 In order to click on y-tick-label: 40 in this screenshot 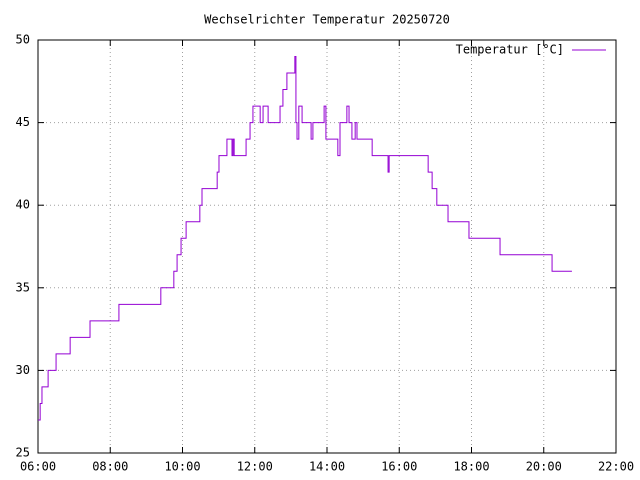, I will do `click(23, 205)`.